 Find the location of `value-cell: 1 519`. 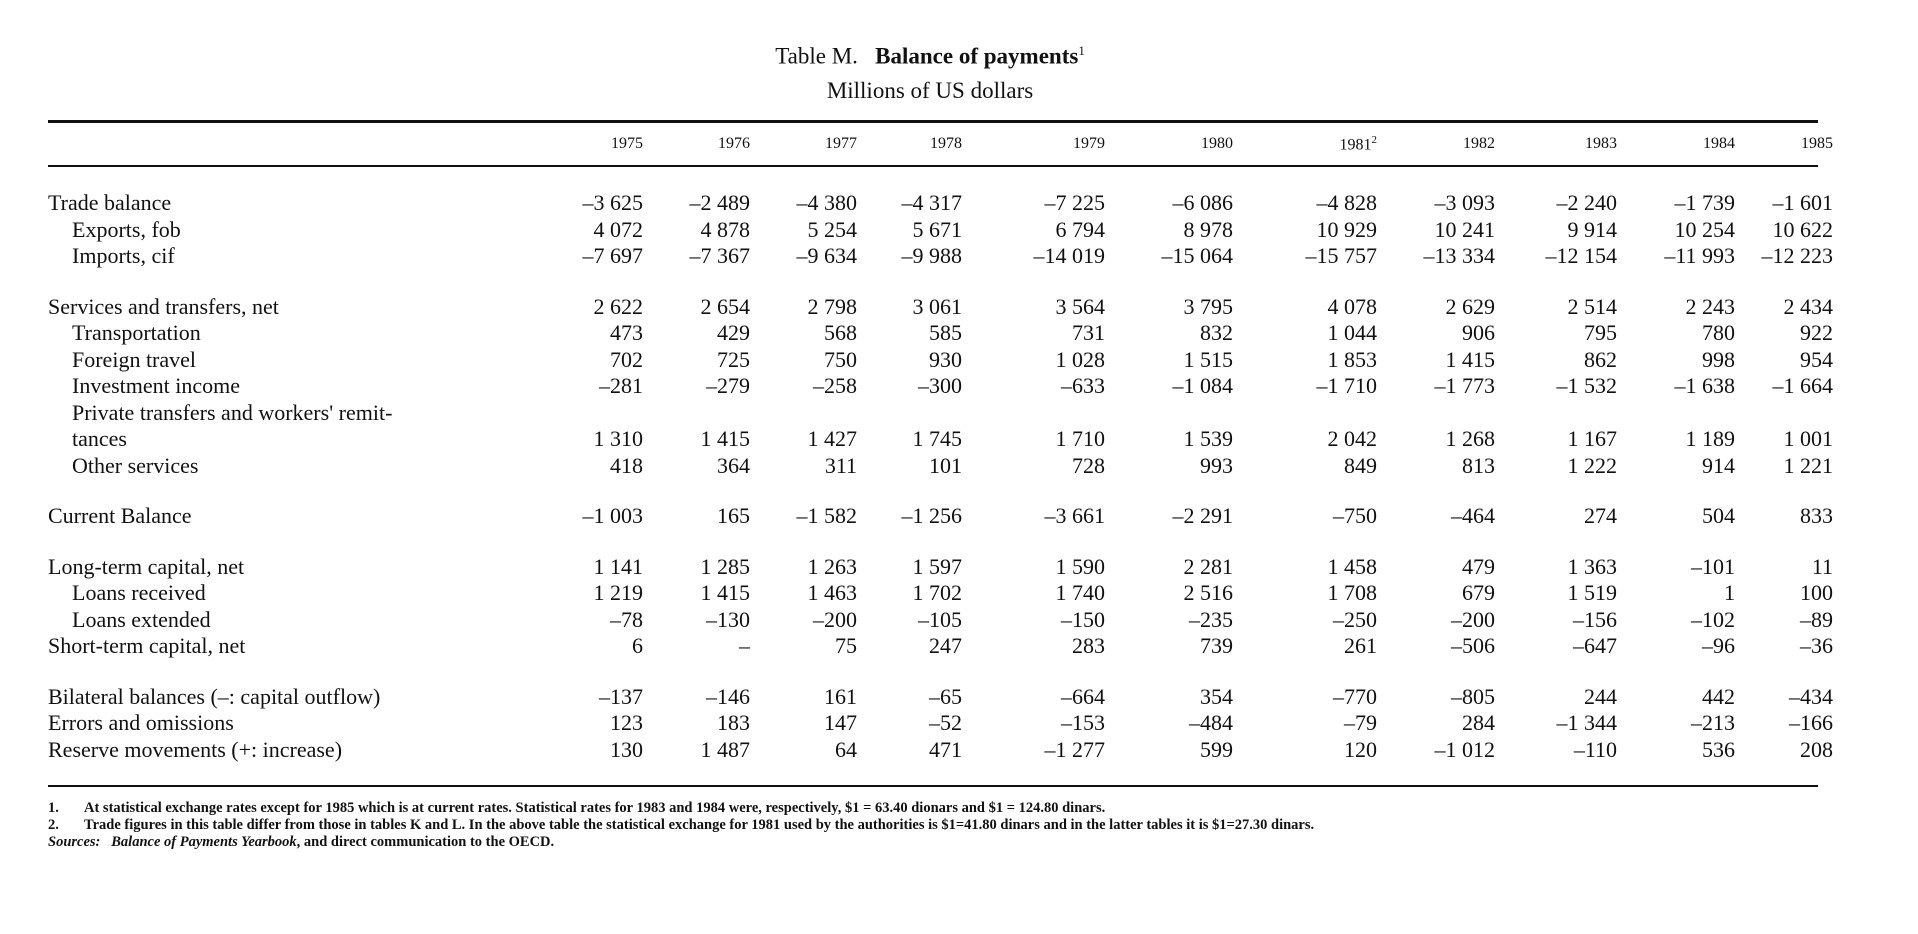

value-cell: 1 519 is located at coordinates (1592, 592).